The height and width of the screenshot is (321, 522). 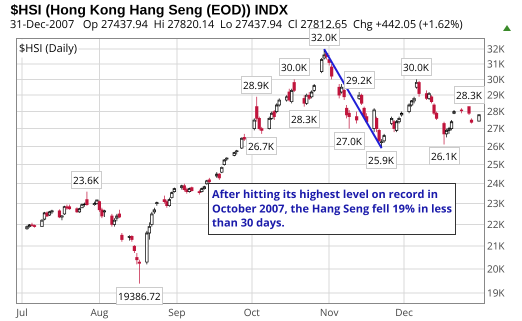 I want to click on annotation: 28.9K, so click(x=256, y=85).